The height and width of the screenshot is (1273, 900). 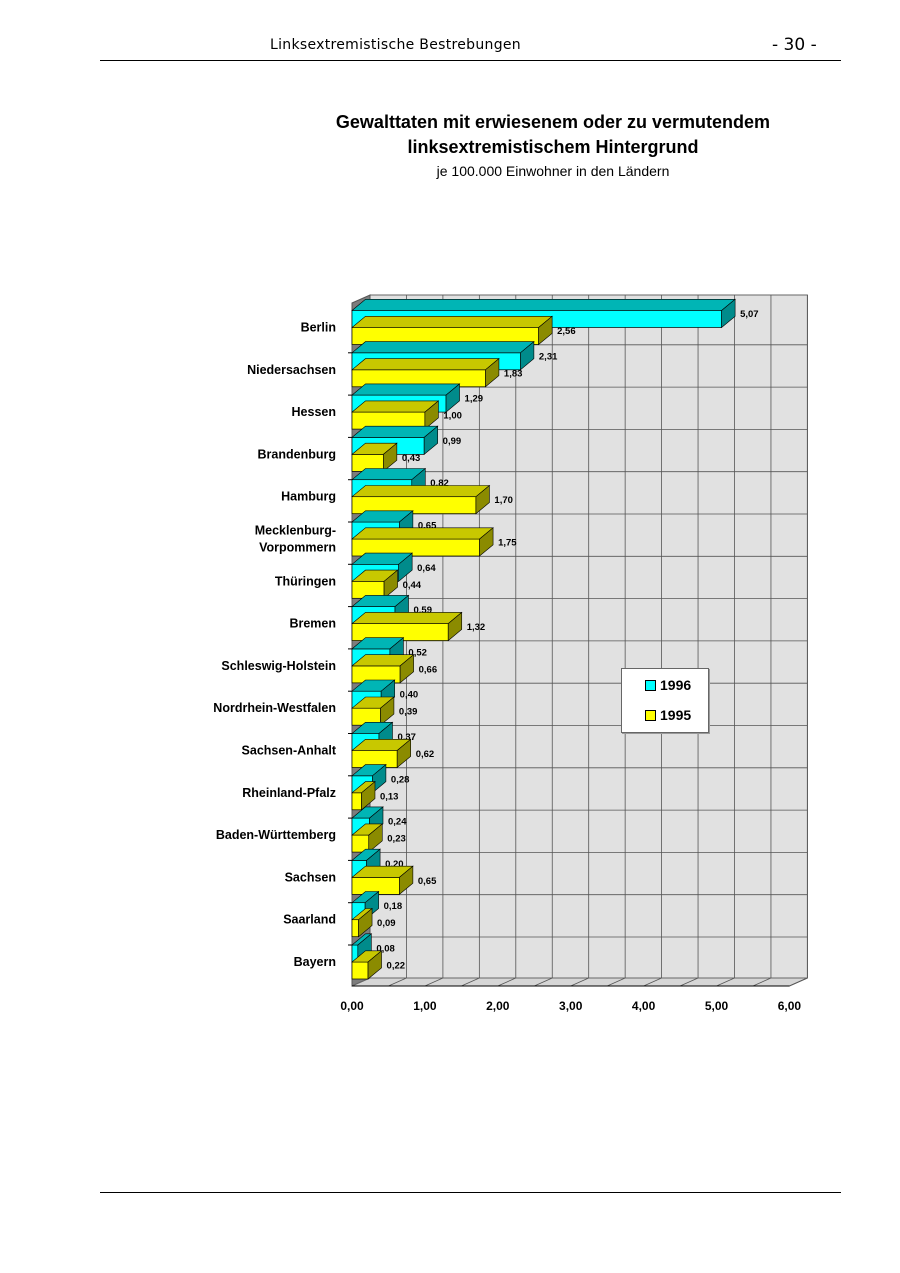 I want to click on data-label-1995: 0,43, so click(x=411, y=458).